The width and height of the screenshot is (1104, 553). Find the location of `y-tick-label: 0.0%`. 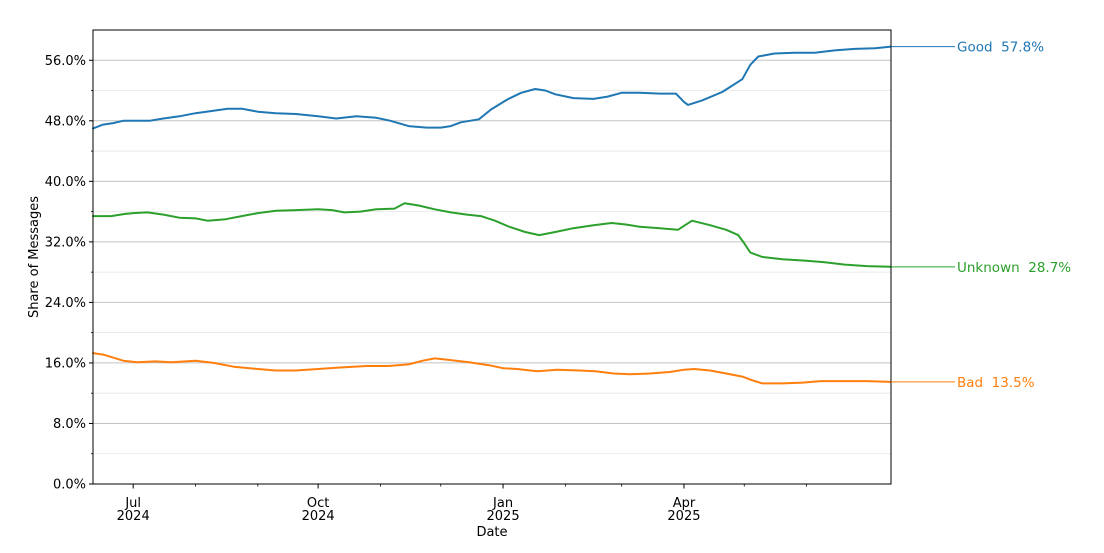

y-tick-label: 0.0% is located at coordinates (69, 485).